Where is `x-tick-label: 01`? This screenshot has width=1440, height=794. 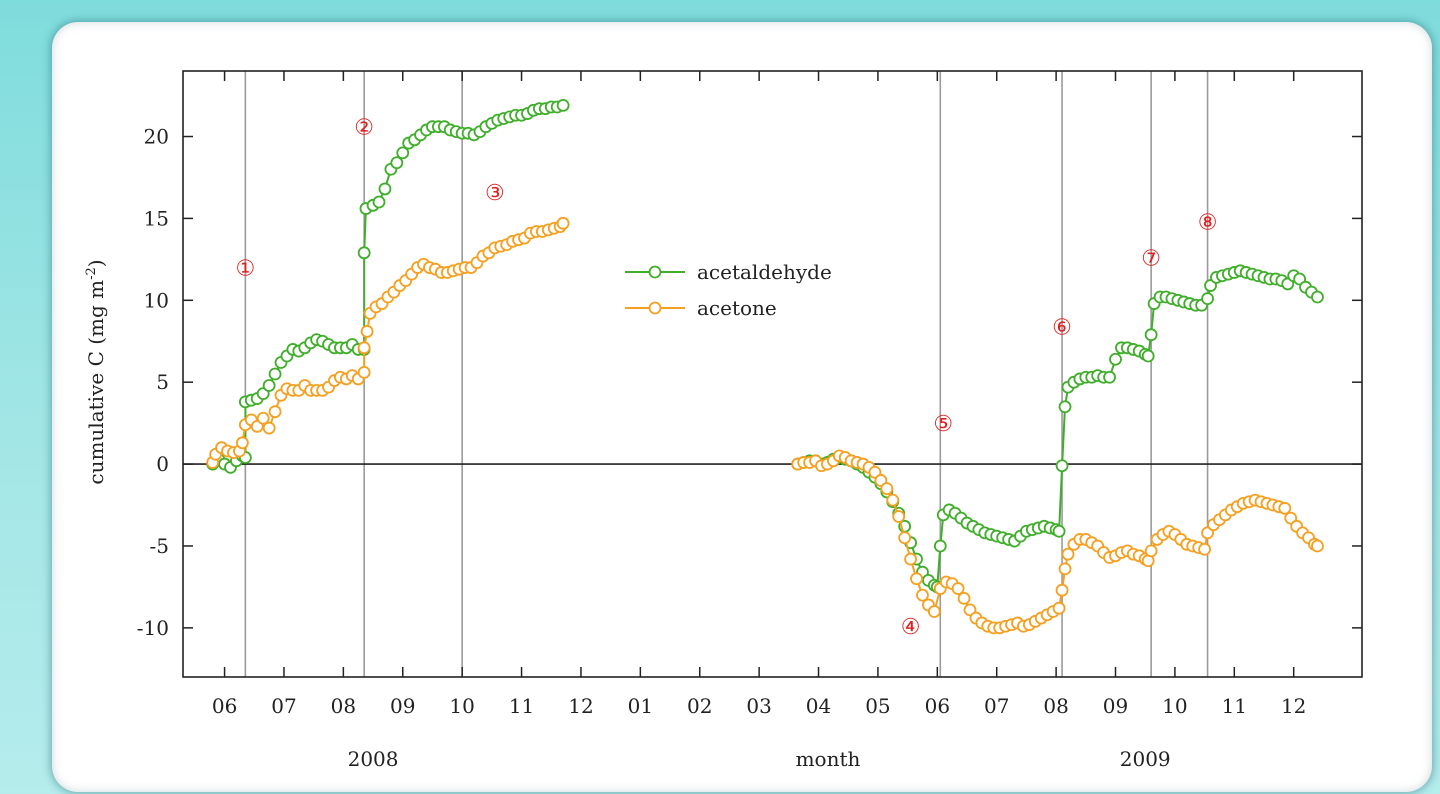
x-tick-label: 01 is located at coordinates (640, 706).